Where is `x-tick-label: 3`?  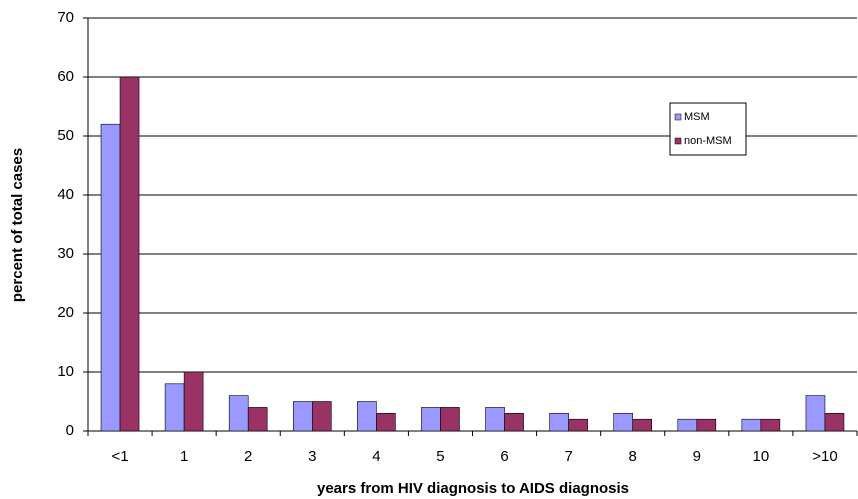 x-tick-label: 3 is located at coordinates (312, 456).